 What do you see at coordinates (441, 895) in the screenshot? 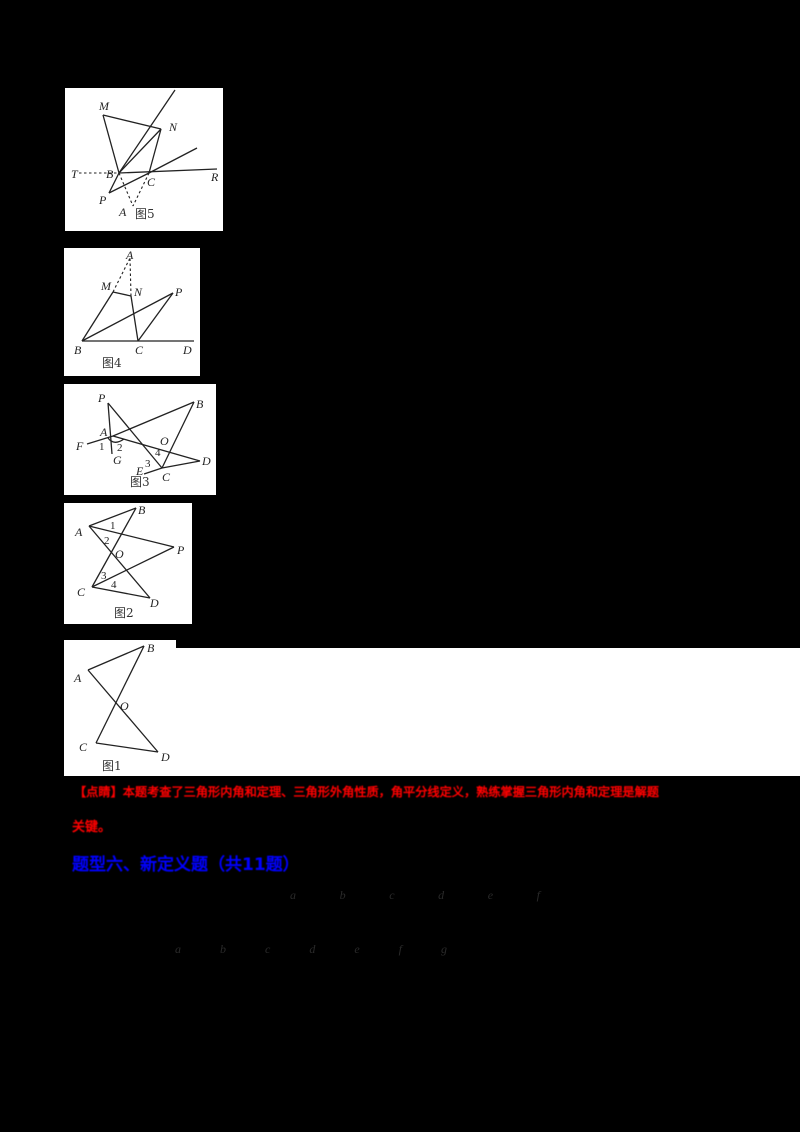
I see `faint-glyph: d` at bounding box center [441, 895].